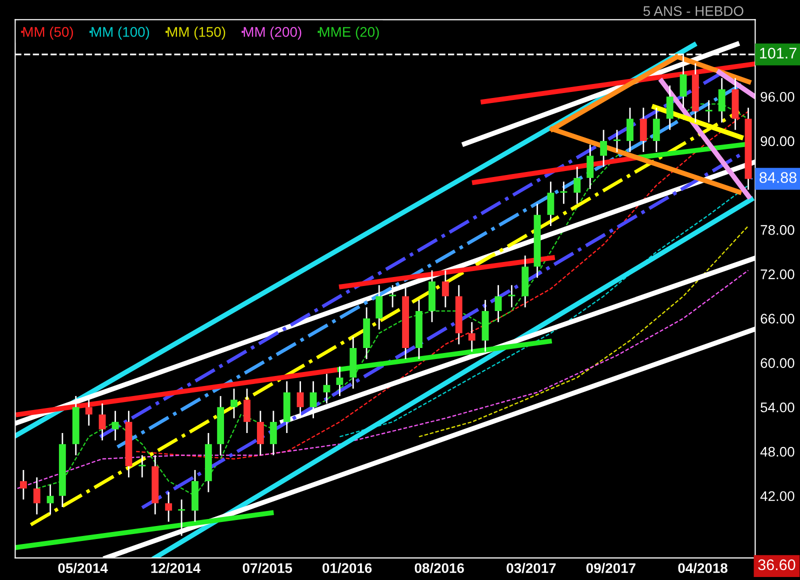 This screenshot has height=580, width=800. Describe the element at coordinates (778, 53) in the screenshot. I see `ref-line-label: 101.7` at that location.